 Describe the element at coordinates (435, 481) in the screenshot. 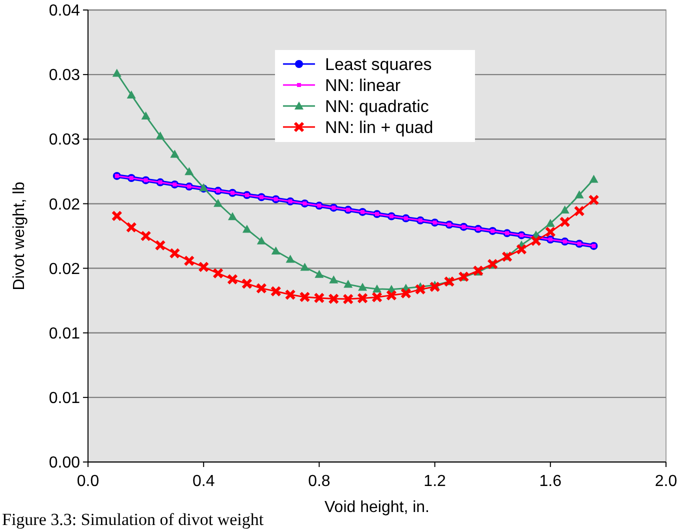

I see `x-tick-label: 1.2` at that location.